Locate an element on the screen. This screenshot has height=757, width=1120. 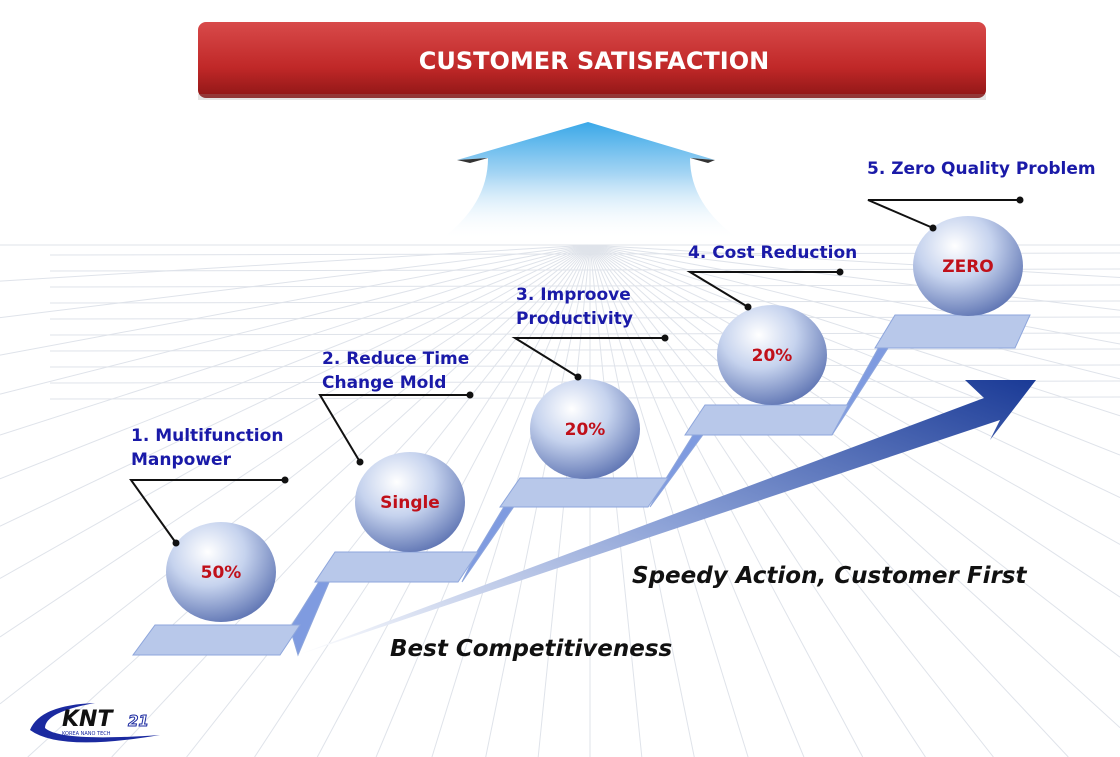
step-value-3: 20% is located at coordinates (585, 430).